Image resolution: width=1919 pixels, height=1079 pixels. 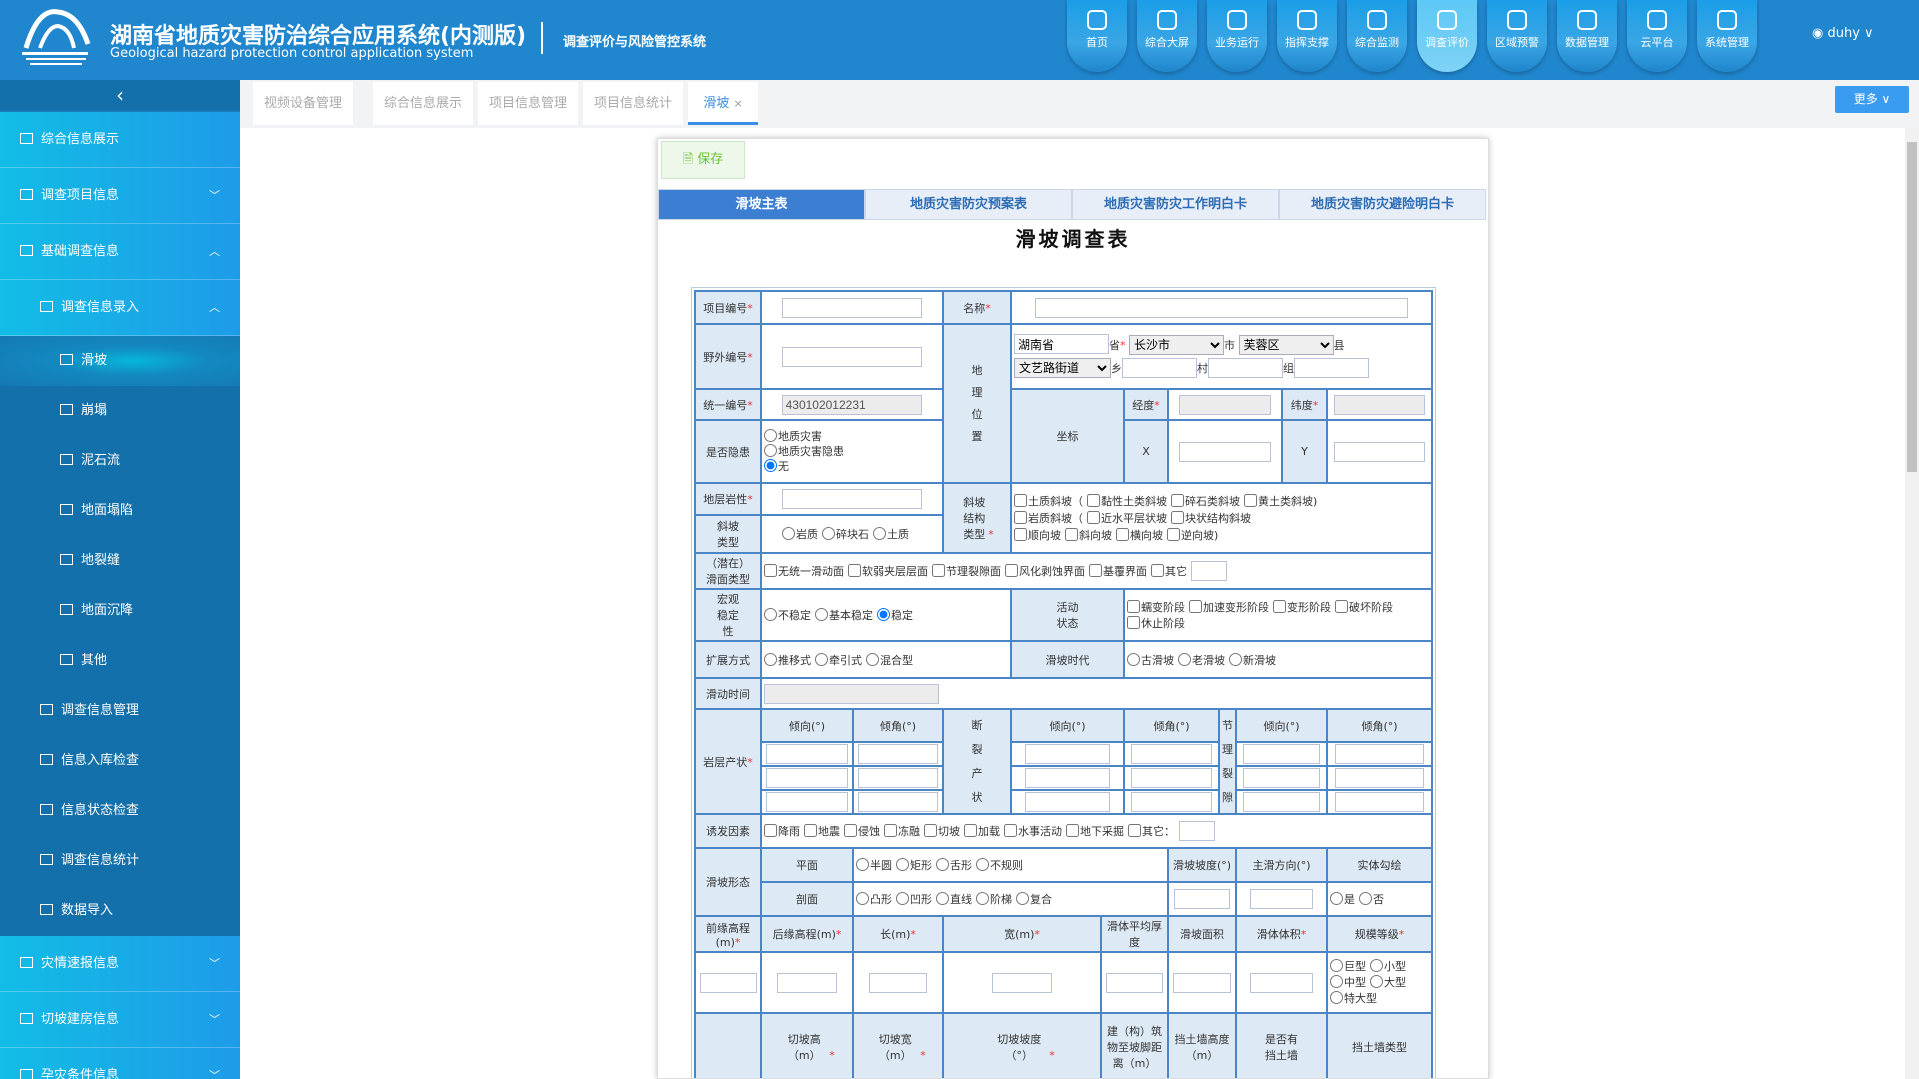 What do you see at coordinates (852, 307) in the screenshot?
I see `project-no-input` at bounding box center [852, 307].